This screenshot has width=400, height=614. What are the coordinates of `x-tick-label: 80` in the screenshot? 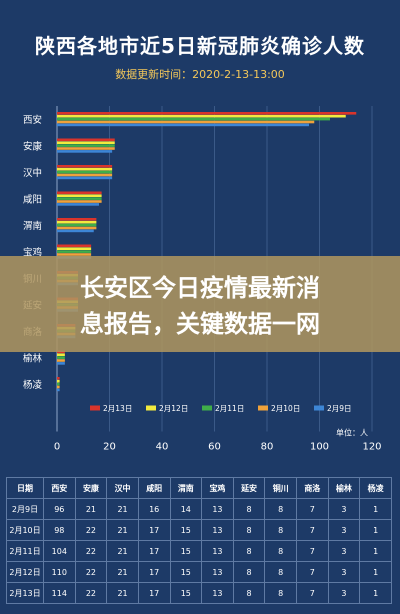 It's located at (267, 447).